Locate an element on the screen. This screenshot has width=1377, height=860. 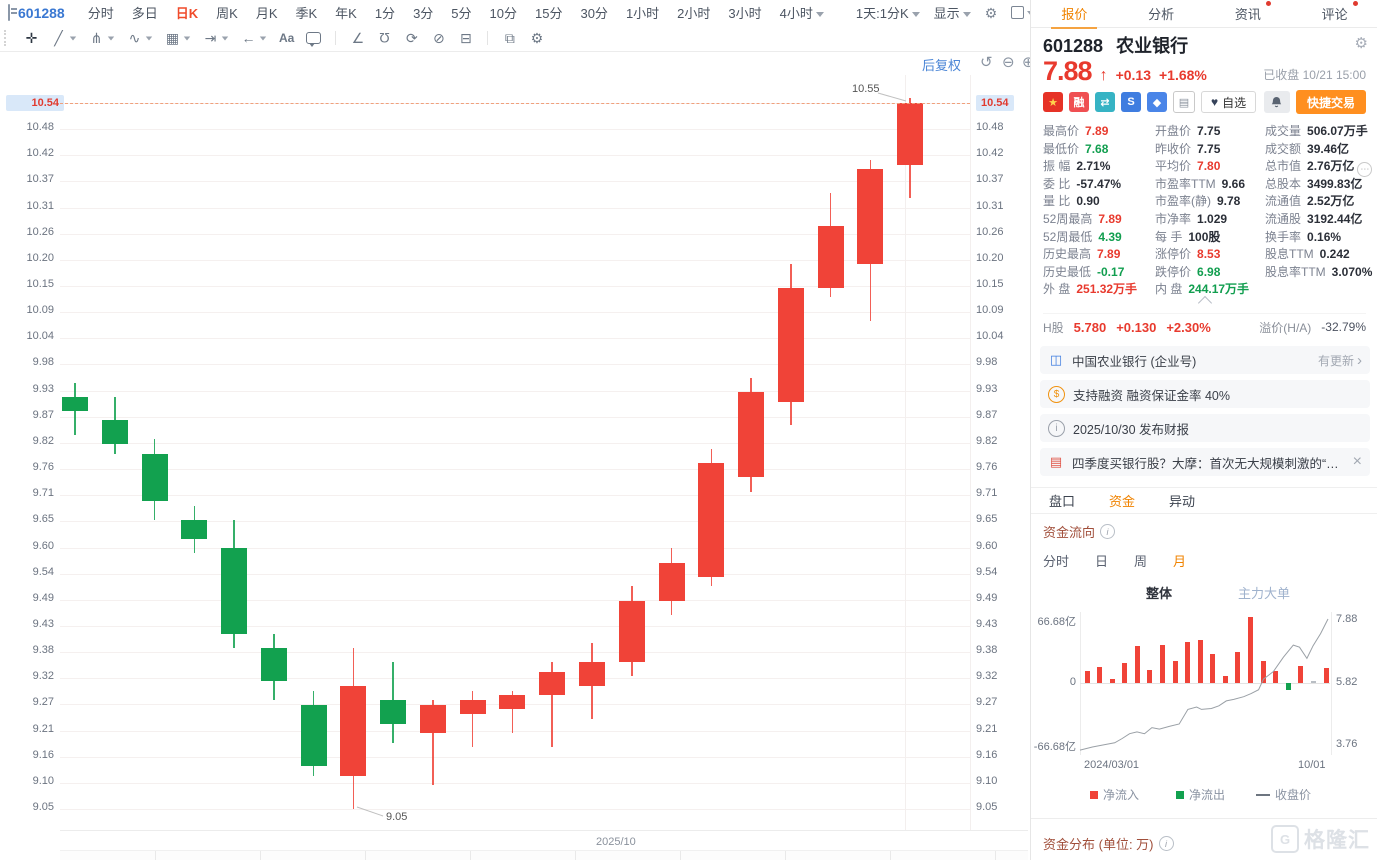
flow-period-月: 月 is located at coordinates (1180, 561).